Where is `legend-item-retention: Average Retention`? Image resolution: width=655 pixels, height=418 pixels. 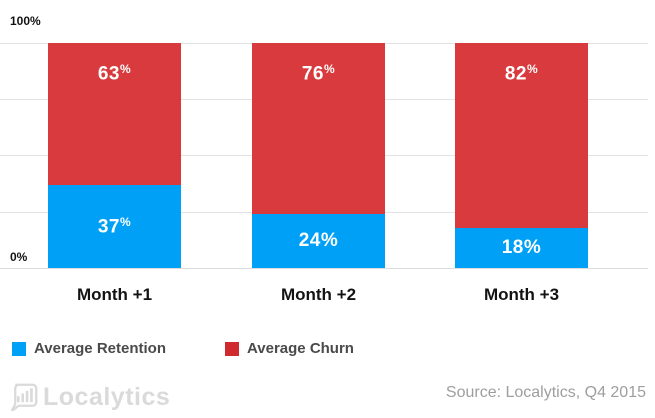 legend-item-retention: Average Retention is located at coordinates (89, 348).